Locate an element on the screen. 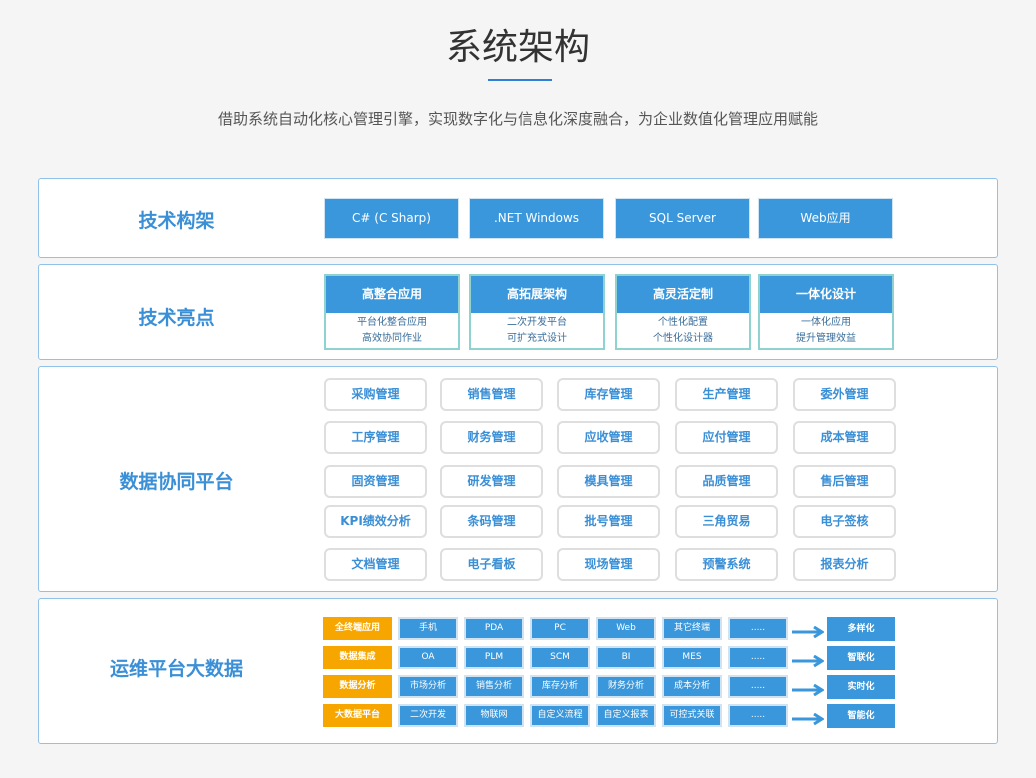 The width and height of the screenshot is (1036, 778). module-button: 委外管理 is located at coordinates (844, 394).